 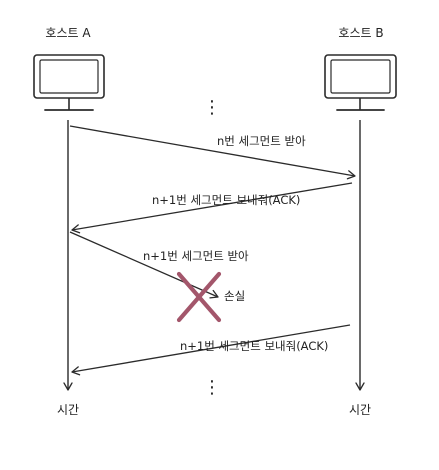 I want to click on loss-label: 손실, so click(x=234, y=296).